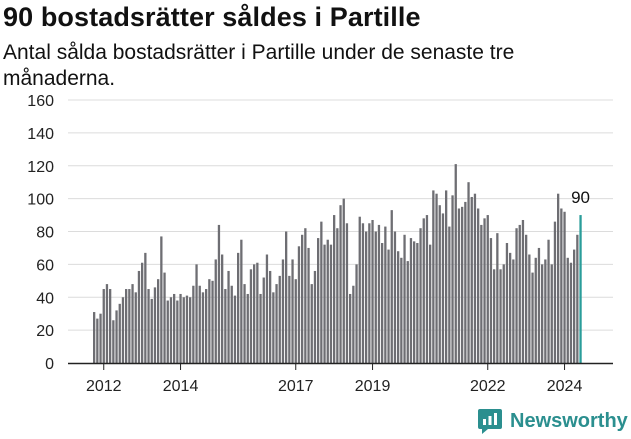 The height and width of the screenshot is (439, 631). Describe the element at coordinates (49, 364) in the screenshot. I see `y-tick-label: 0` at that location.